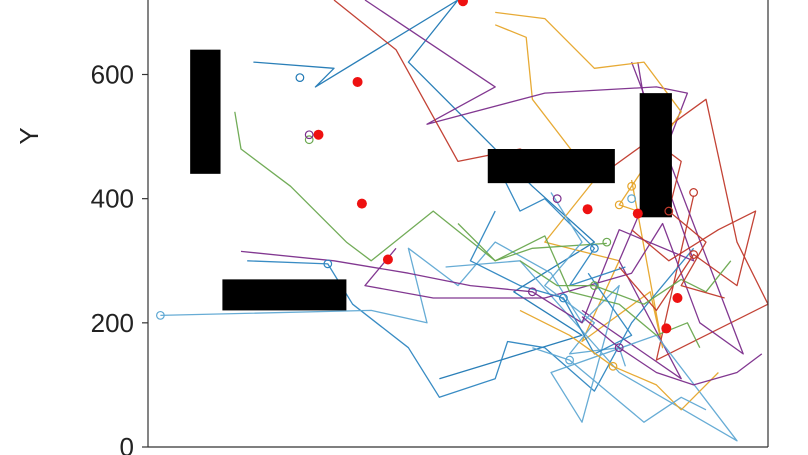 The height and width of the screenshot is (455, 808). I want to click on y-tick-label: 600, so click(112, 75).